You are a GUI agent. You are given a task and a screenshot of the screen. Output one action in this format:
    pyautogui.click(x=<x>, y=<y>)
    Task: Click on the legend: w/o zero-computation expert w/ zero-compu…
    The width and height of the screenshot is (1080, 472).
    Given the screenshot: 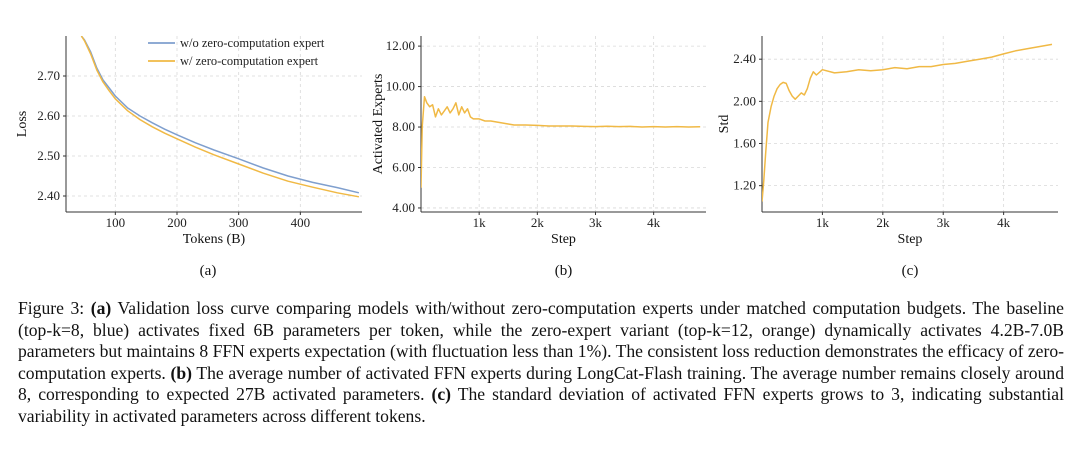 What is the action you would take?
    pyautogui.click(x=236, y=52)
    